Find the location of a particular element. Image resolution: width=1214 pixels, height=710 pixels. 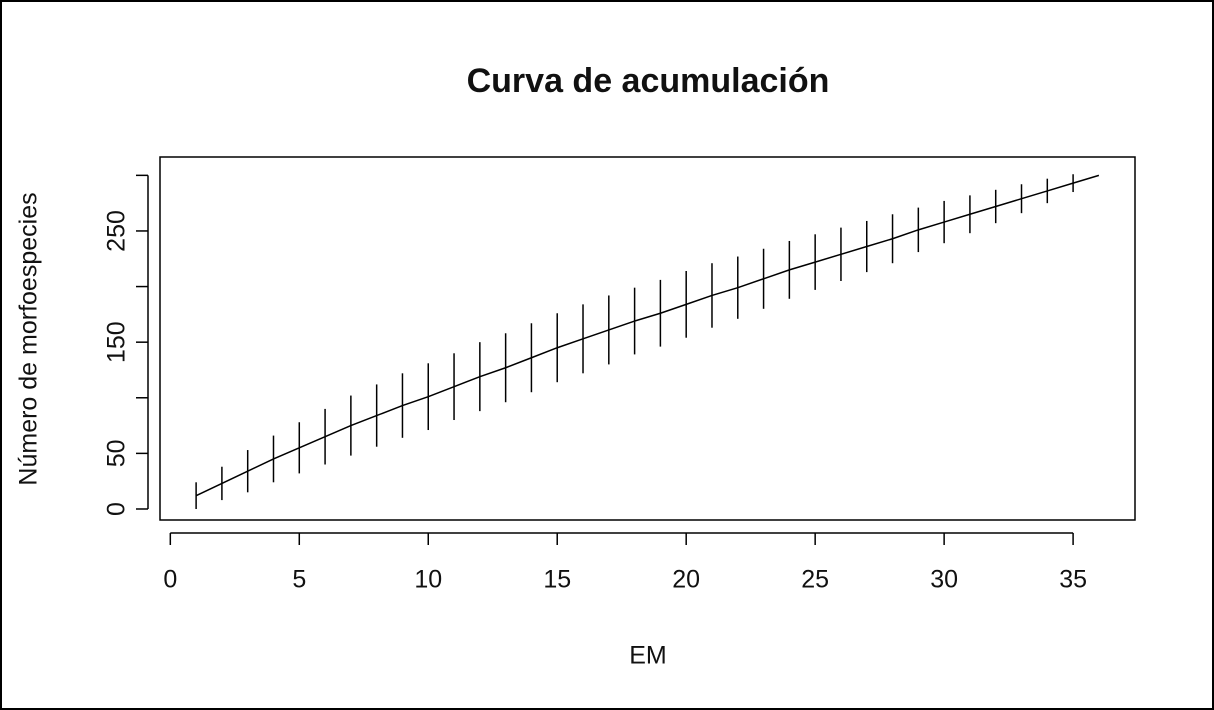

x-tick-label: 0 is located at coordinates (170, 580).